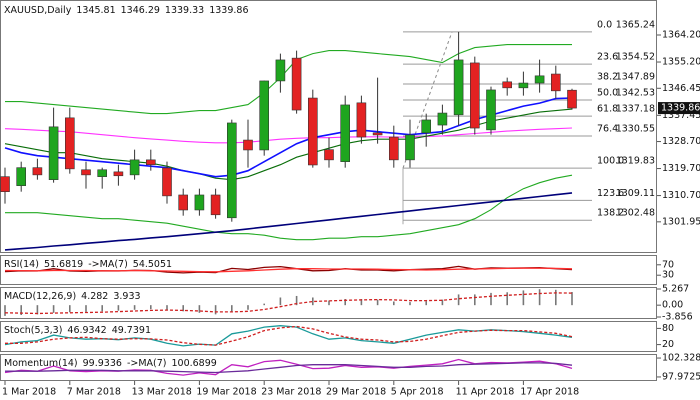 The width and height of the screenshot is (700, 400). Describe the element at coordinates (635, 93) in the screenshot. I see `fib-price: 1342.53` at that location.